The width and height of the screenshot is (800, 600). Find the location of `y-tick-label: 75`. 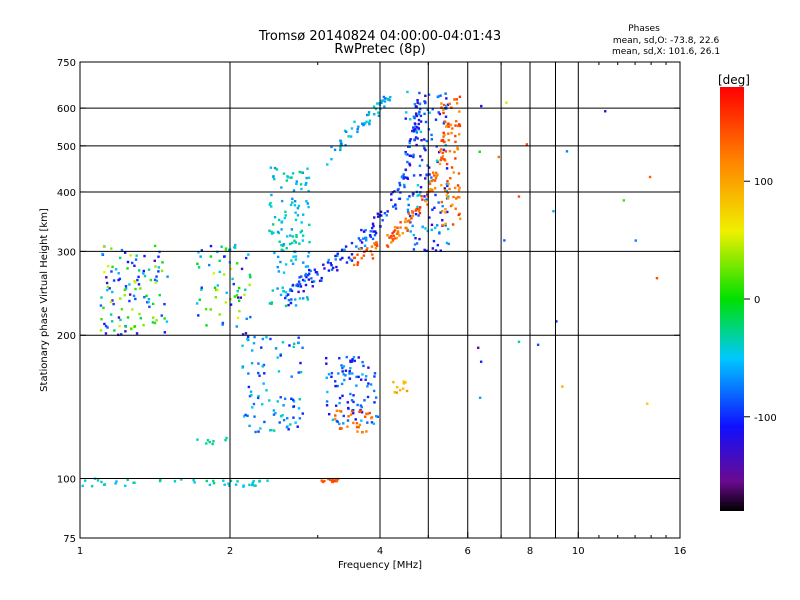

y-tick-label: 75 is located at coordinates (69, 539).